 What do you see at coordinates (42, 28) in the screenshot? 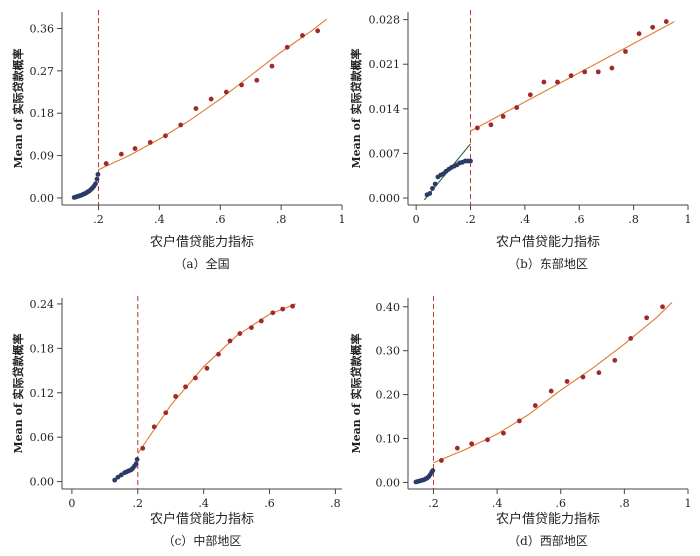
I see `y-tick-label: 0.36` at bounding box center [42, 28].